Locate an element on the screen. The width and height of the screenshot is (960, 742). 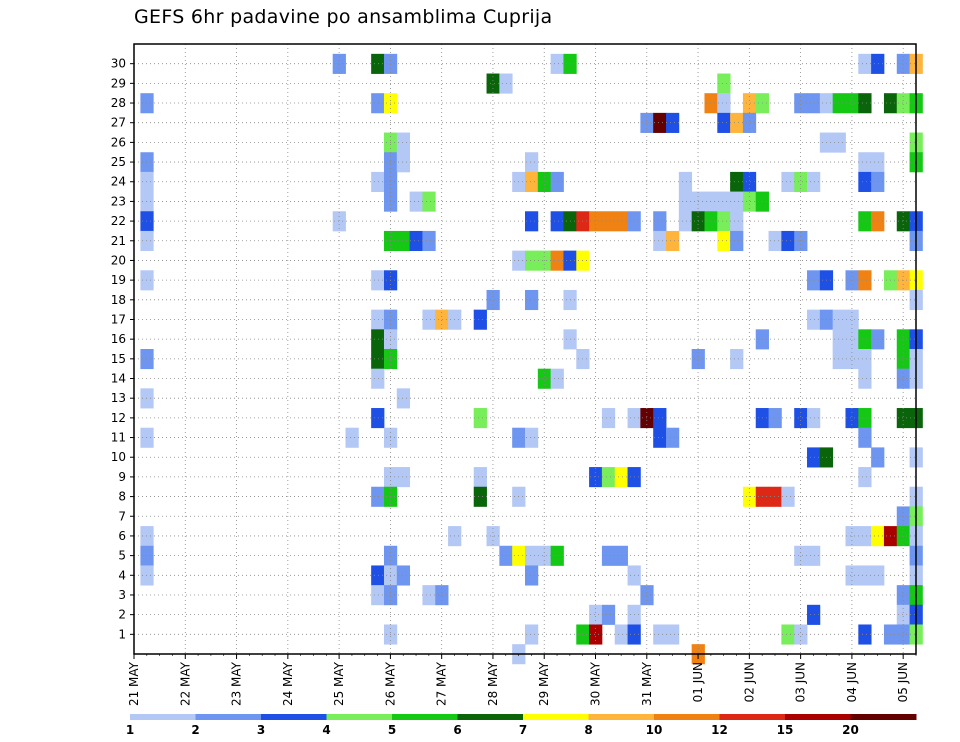
y-tick-label: 20 is located at coordinates (118, 260).